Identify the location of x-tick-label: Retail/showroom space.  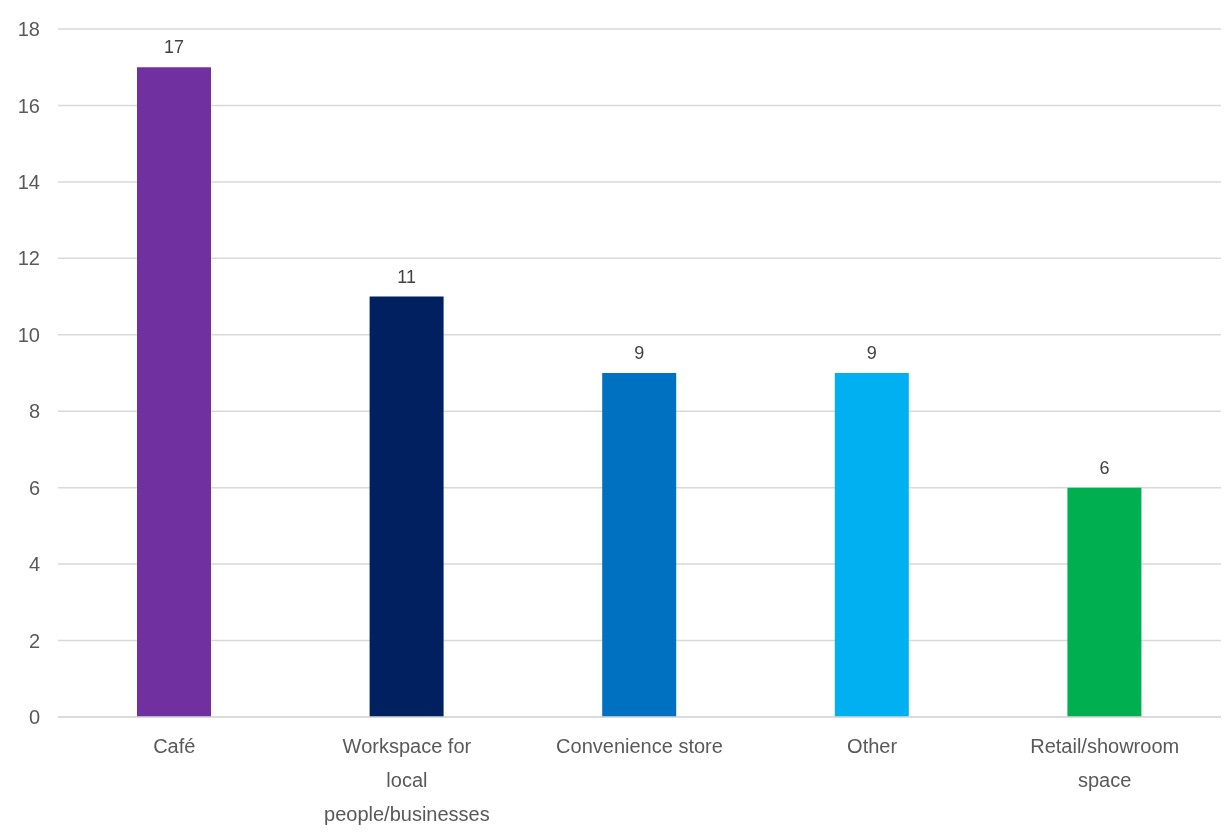
(1105, 763).